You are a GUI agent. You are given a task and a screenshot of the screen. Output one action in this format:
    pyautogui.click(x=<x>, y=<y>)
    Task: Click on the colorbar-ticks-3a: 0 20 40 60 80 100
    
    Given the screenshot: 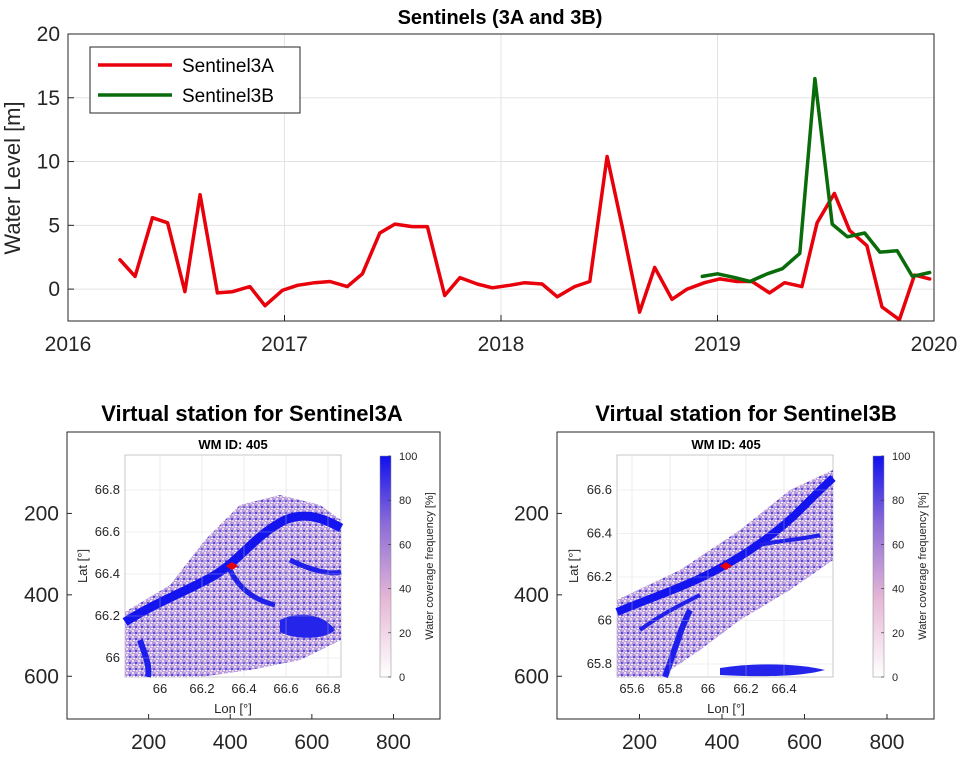 What is the action you would take?
    pyautogui.click(x=402, y=567)
    